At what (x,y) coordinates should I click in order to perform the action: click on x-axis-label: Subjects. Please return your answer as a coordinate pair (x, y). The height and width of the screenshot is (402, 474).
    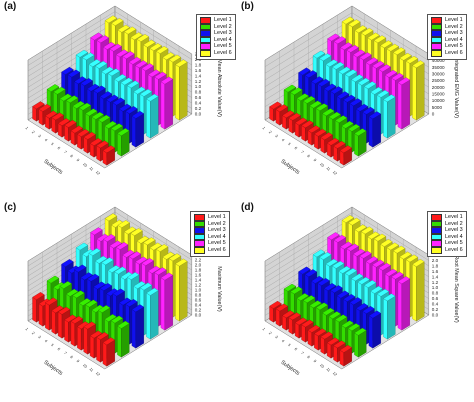
    Looking at the image, I should click on (52, 167).